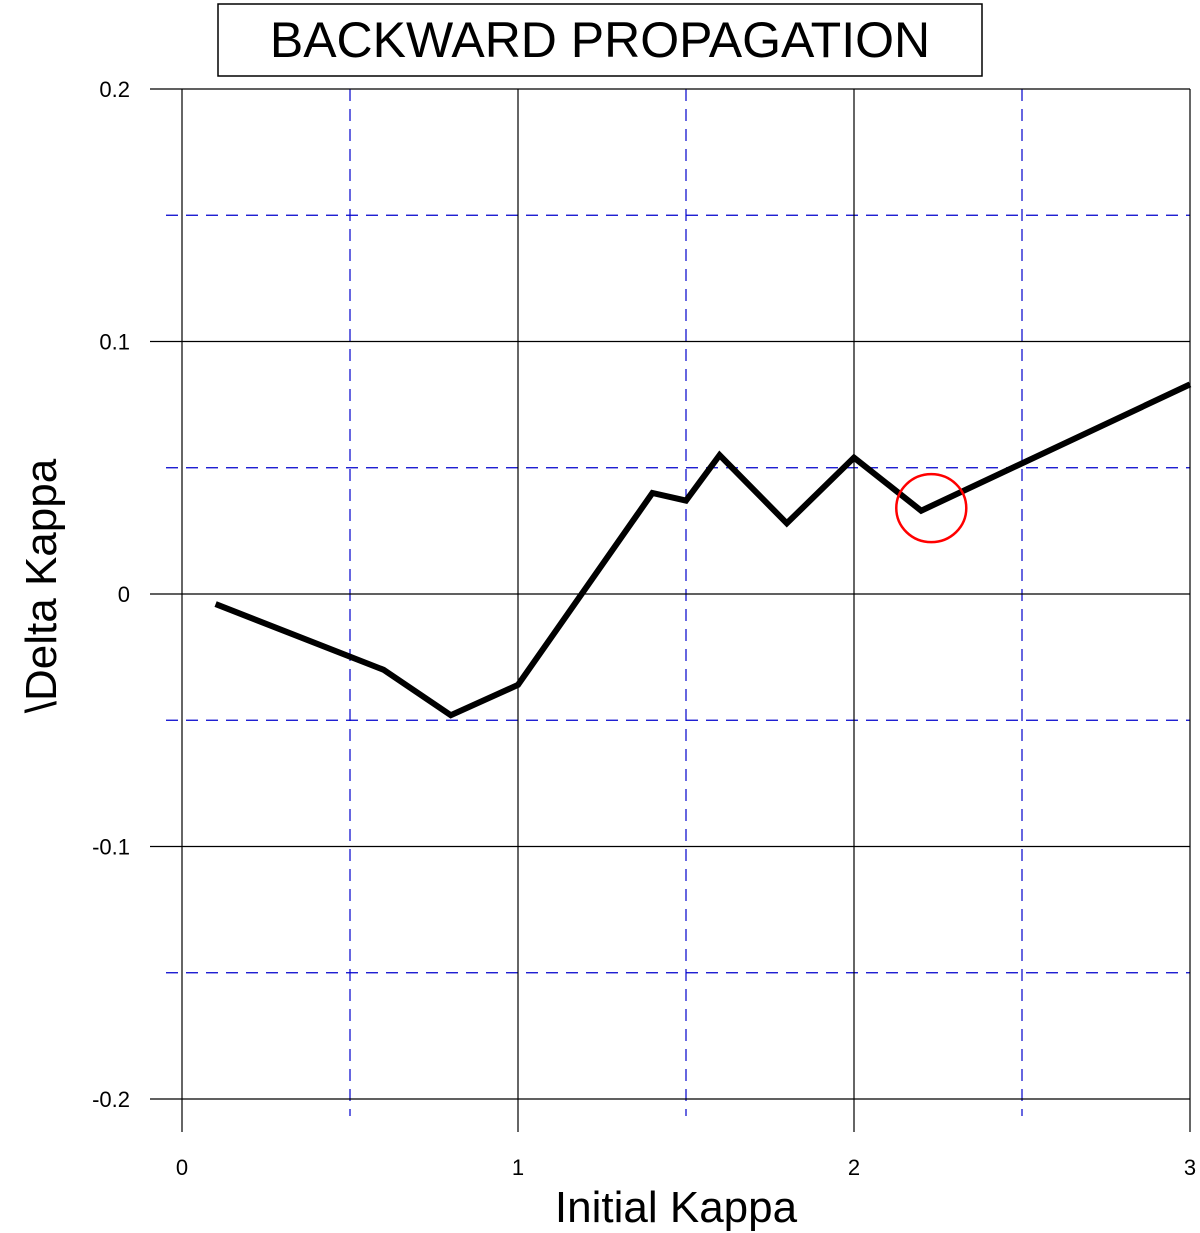 The width and height of the screenshot is (1200, 1233). Describe the element at coordinates (124, 594) in the screenshot. I see `y-tick-label: 0` at that location.